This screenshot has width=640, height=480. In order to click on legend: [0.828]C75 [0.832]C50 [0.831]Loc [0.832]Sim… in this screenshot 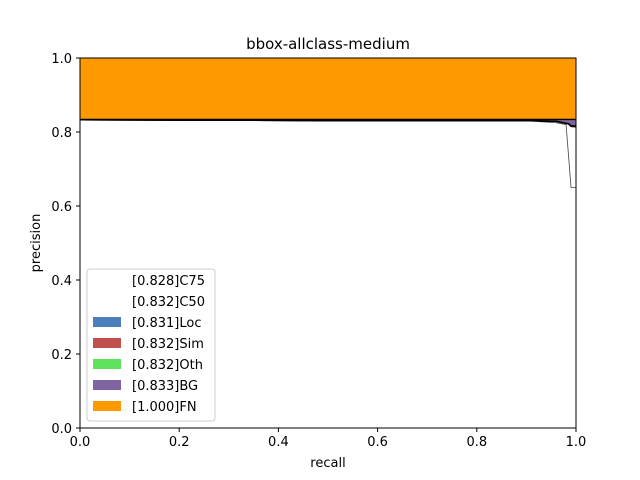, I will do `click(151, 345)`.